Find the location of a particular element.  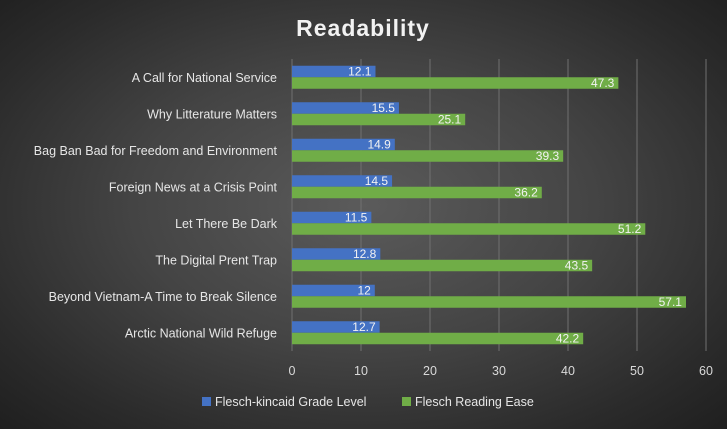

data-label: 11.5 is located at coordinates (356, 217).